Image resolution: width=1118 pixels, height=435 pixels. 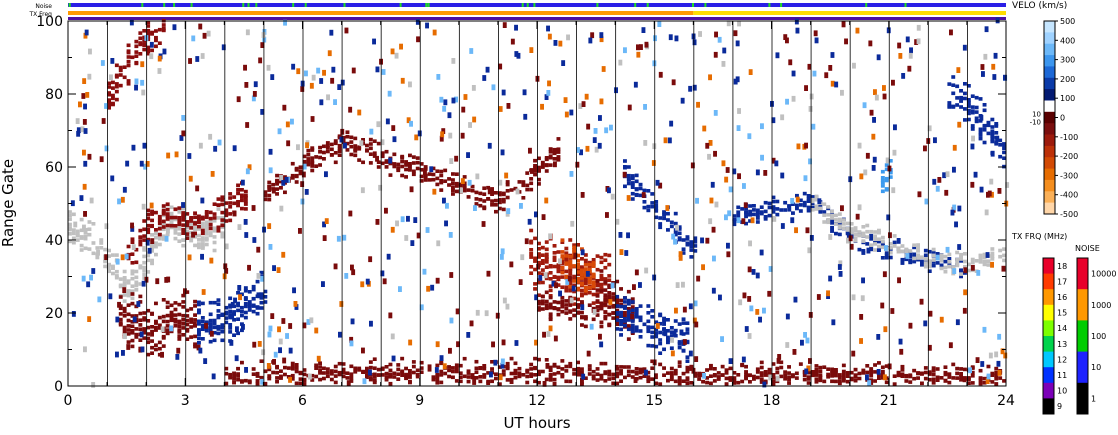 I want to click on noise-color-step, so click(x=1082, y=398).